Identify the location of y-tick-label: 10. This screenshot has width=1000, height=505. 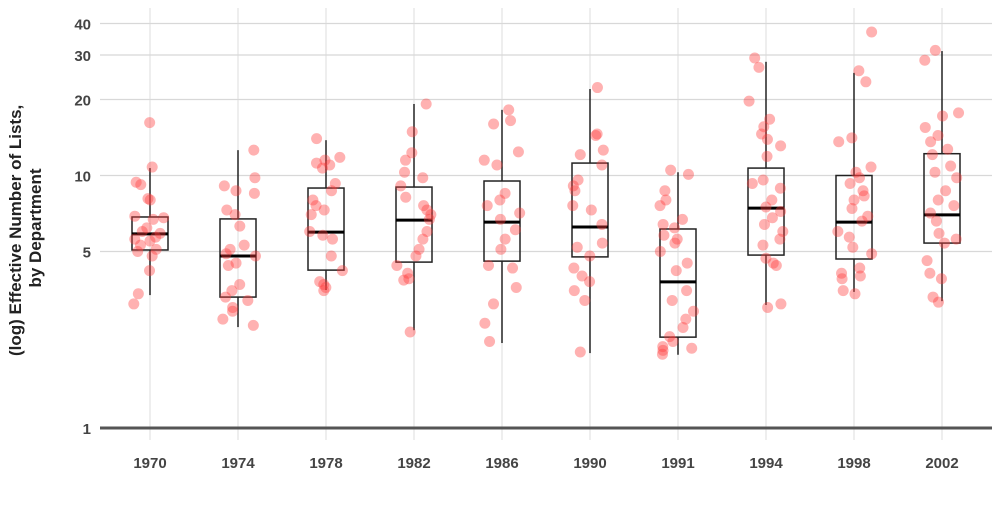
(82, 177).